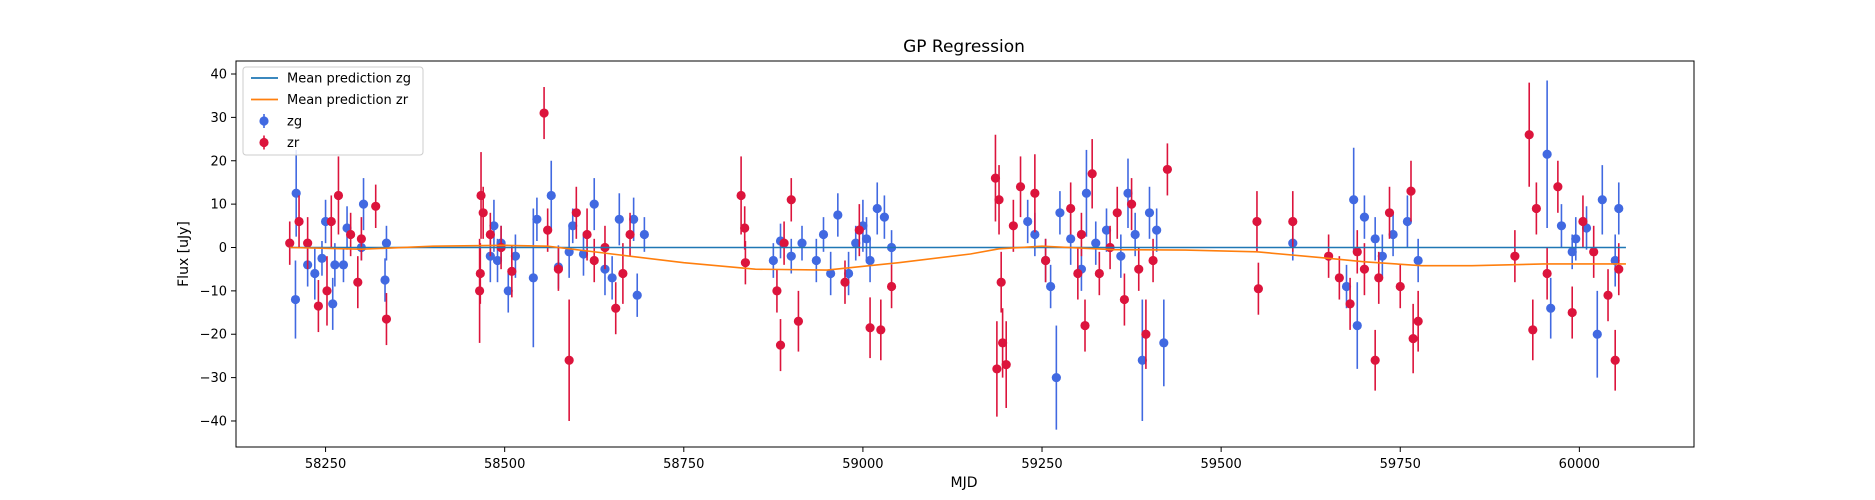  What do you see at coordinates (1041, 464) in the screenshot?
I see `x-tick-label: 59250` at bounding box center [1041, 464].